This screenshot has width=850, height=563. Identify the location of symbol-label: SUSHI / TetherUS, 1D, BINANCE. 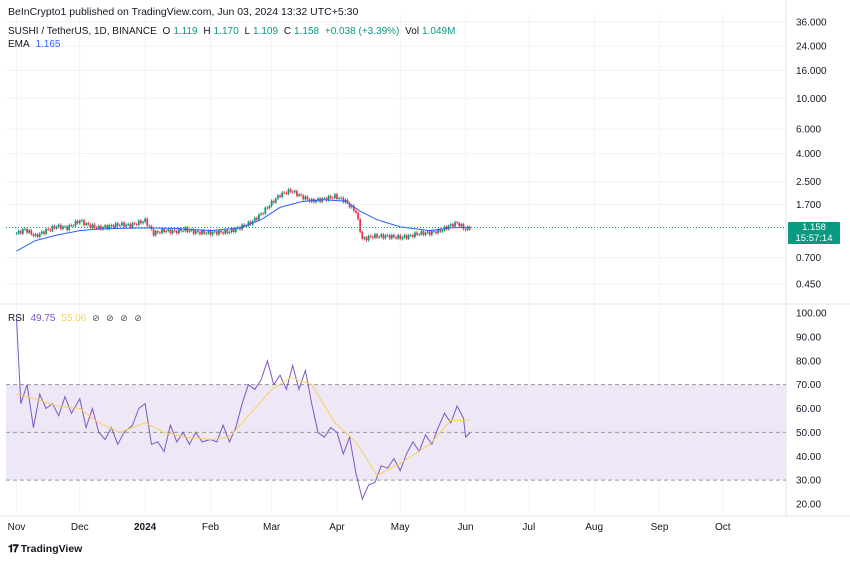
(82, 31).